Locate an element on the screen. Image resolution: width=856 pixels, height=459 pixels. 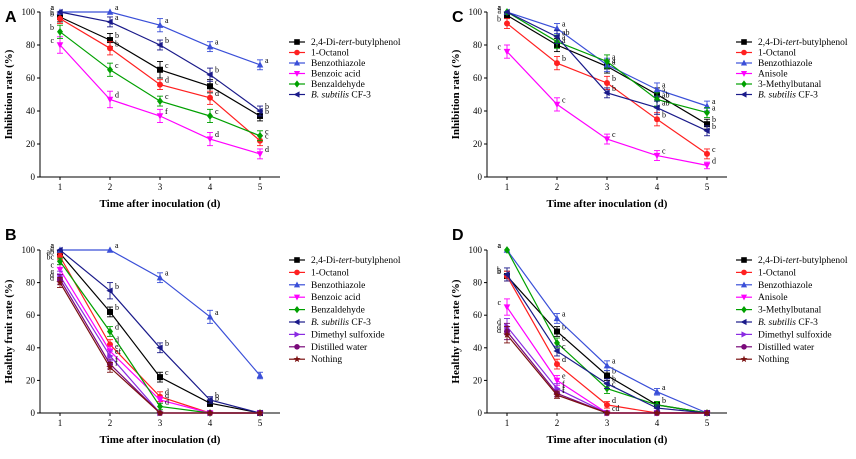
legend-label-prefix: Dimethyl sulfoxide is located at coordinates (348, 334).